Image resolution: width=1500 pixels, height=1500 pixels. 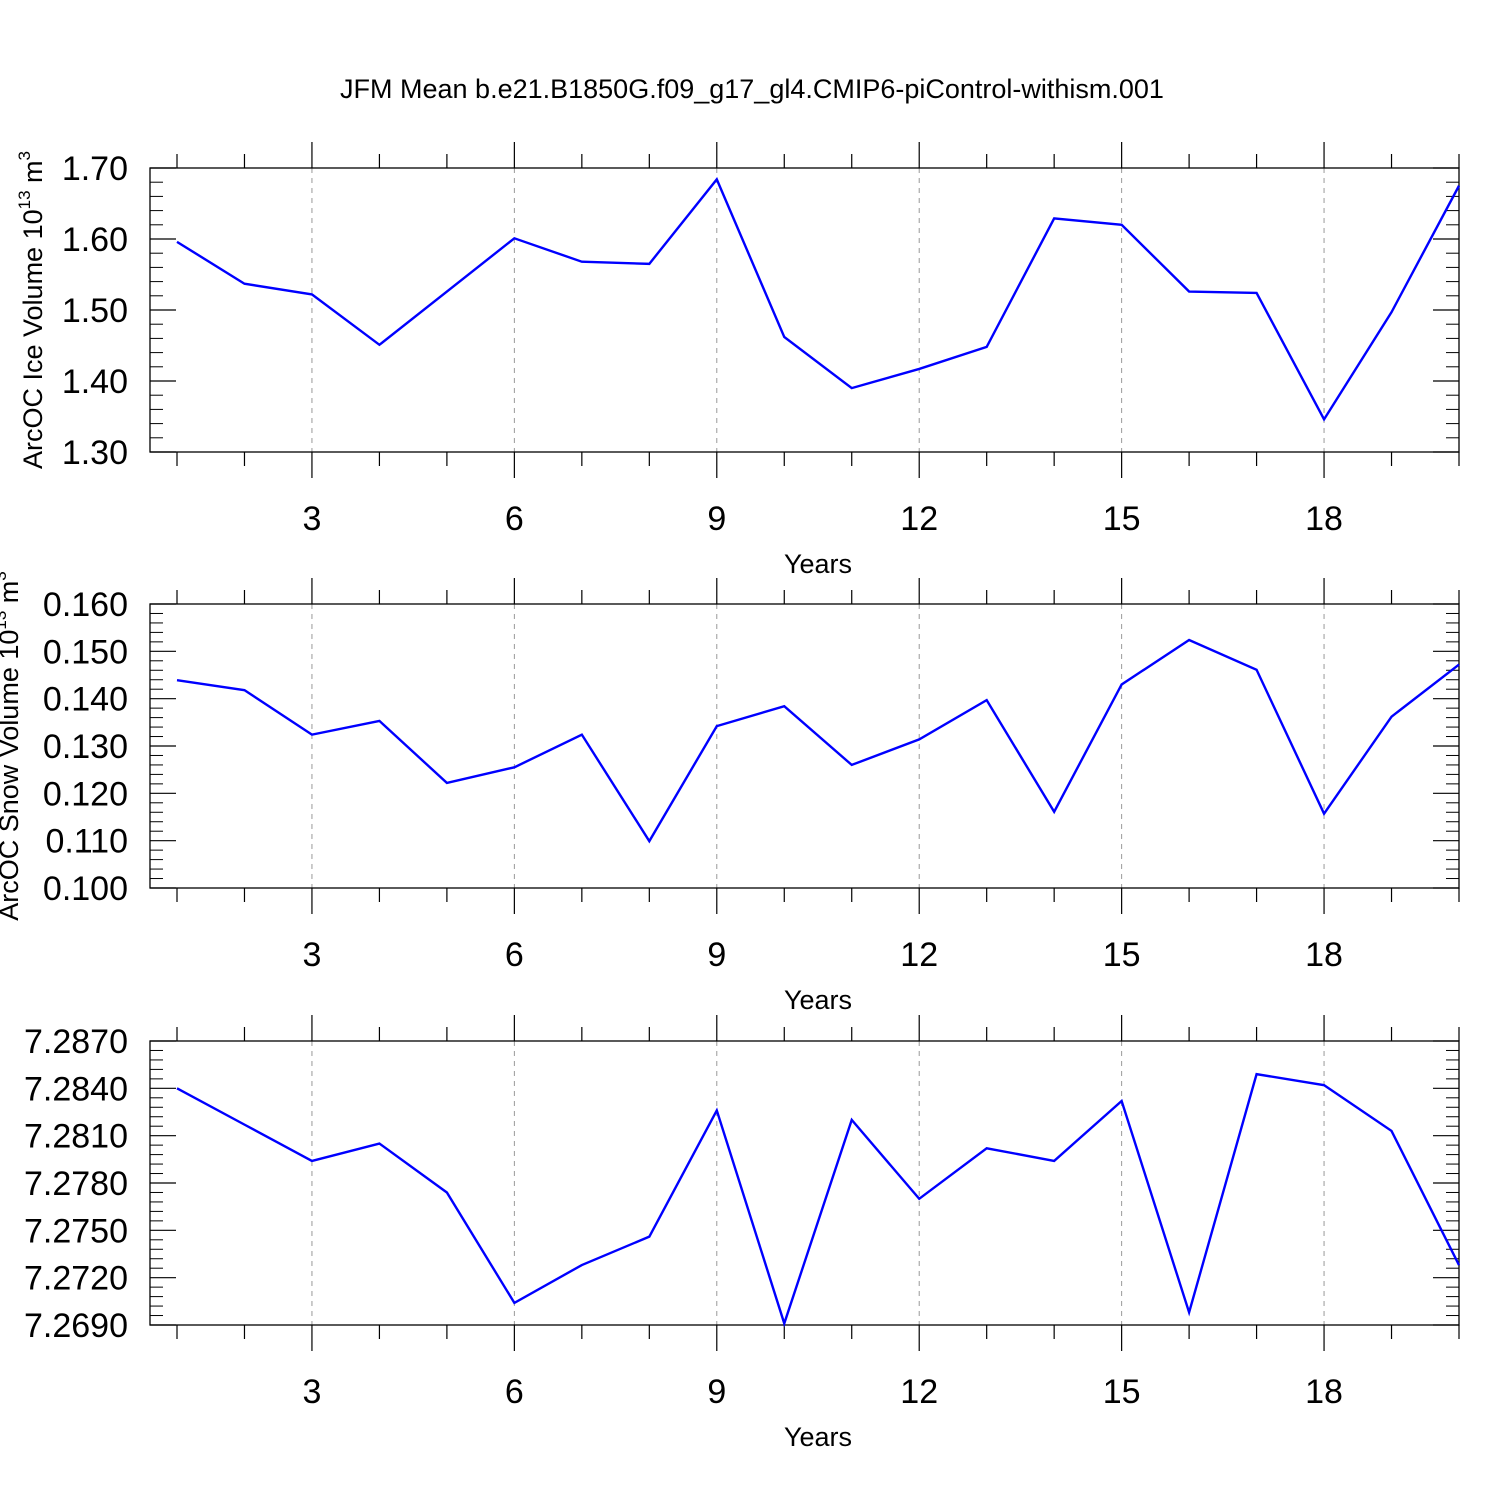 I want to click on y-tick-label: 7.2870, so click(x=76, y=1042).